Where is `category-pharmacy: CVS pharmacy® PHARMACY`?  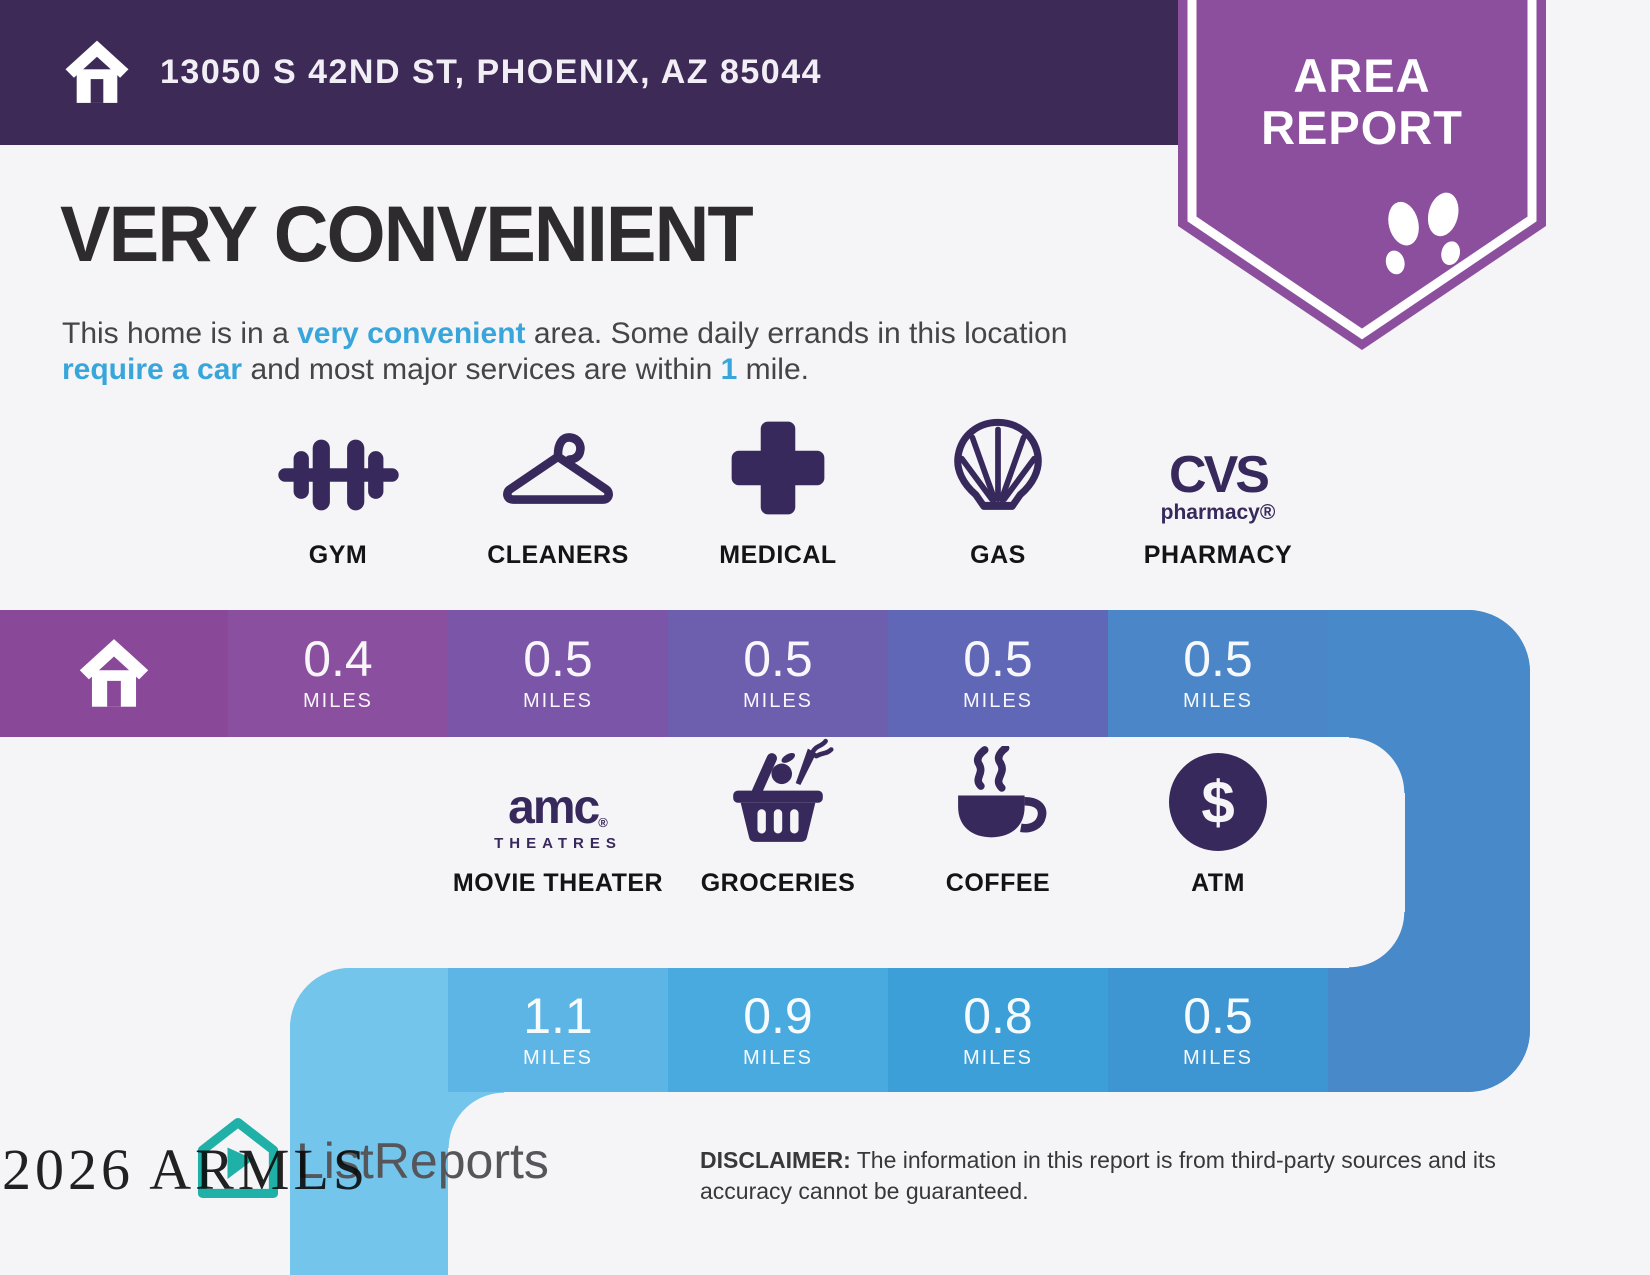 category-pharmacy: CVS pharmacy® PHARMACY is located at coordinates (1218, 489).